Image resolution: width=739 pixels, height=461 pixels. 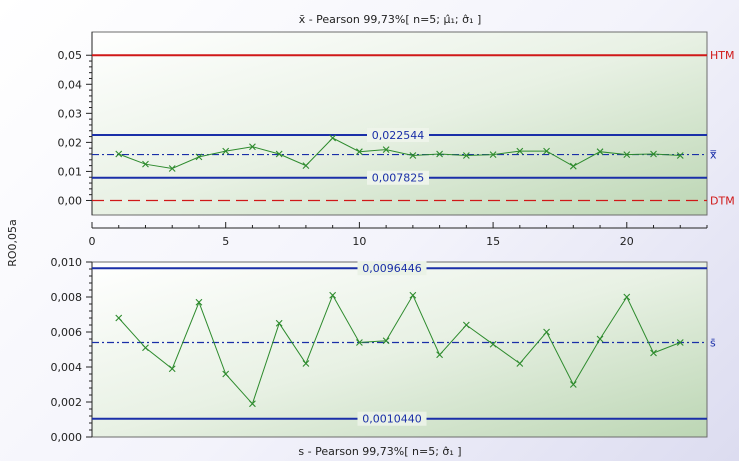 I want to click on limit-name-label: HTM, so click(x=722, y=55).